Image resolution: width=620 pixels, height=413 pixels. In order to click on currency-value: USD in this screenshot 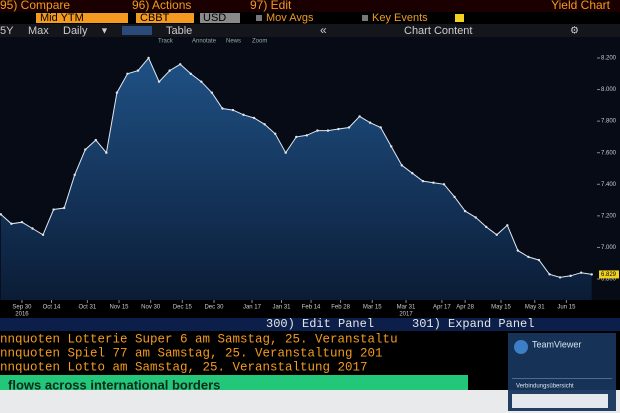, I will do `click(214, 18)`.